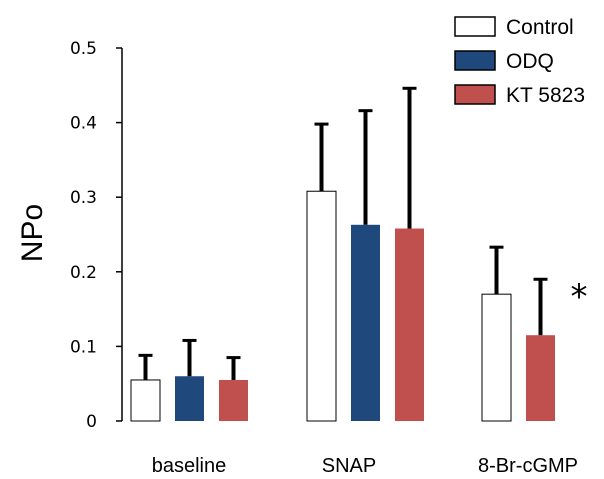 The height and width of the screenshot is (479, 604). What do you see at coordinates (530, 61) in the screenshot?
I see `legend-label: ODQ` at bounding box center [530, 61].